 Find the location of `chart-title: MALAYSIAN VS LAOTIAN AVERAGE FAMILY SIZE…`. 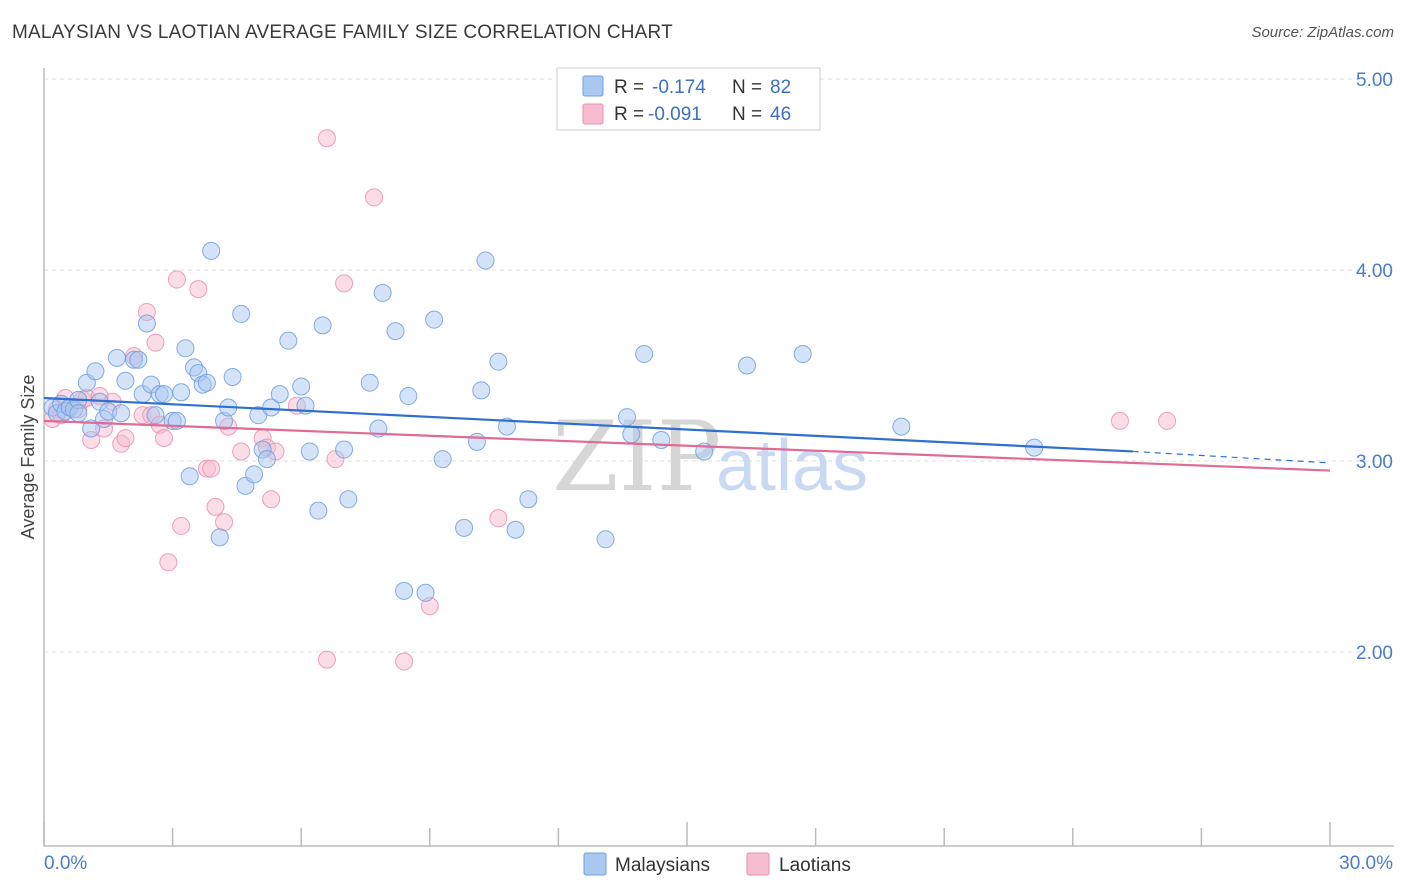

chart-title: MALAYSIAN VS LAOTIAN AVERAGE FAMILY SIZE… is located at coordinates (342, 32).